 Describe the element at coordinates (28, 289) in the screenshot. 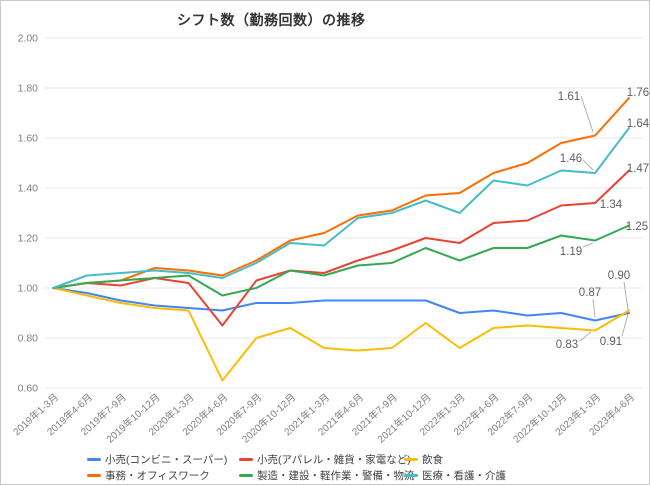

I see `y-axis-tick-label: 1.00` at that location.